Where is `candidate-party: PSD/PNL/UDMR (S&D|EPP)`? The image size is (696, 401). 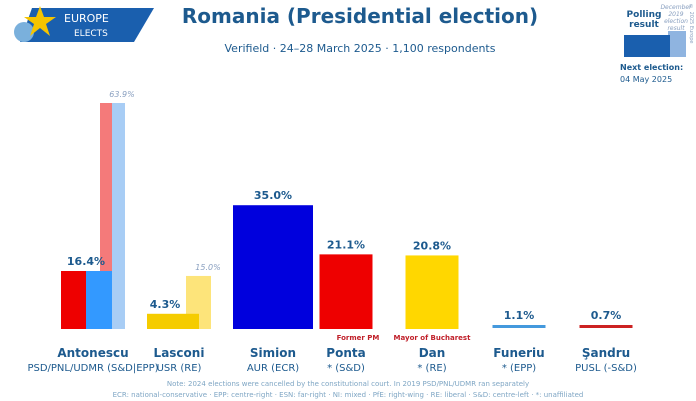
candidate-party: PSD/PNL/UDMR (S&D|EPP) is located at coordinates (92, 368).